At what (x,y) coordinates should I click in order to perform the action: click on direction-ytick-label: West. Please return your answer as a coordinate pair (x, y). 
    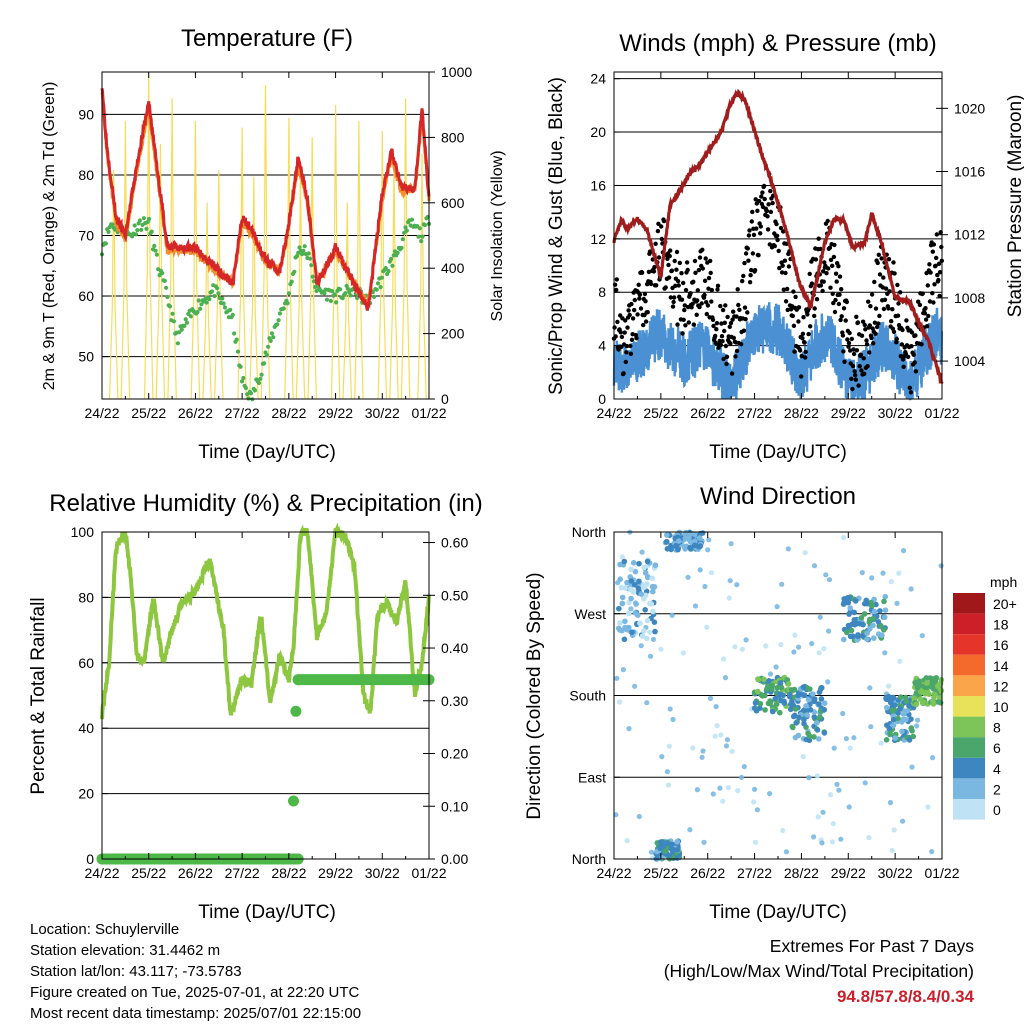
    Looking at the image, I should click on (590, 614).